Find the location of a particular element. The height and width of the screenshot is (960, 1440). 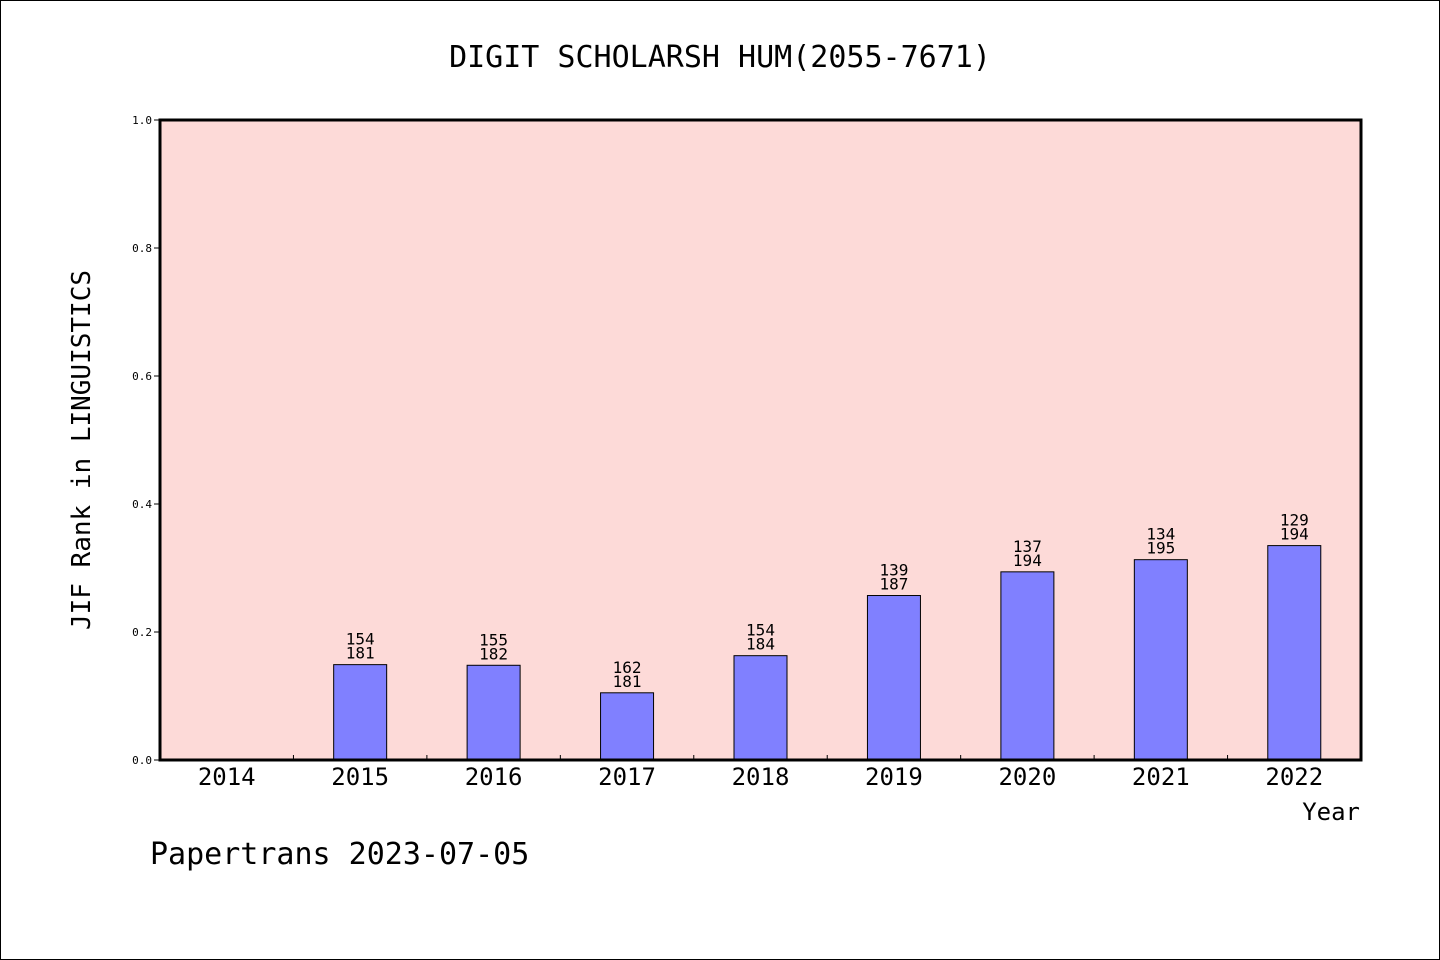

y-tick-label: 0.6 is located at coordinates (142, 376).